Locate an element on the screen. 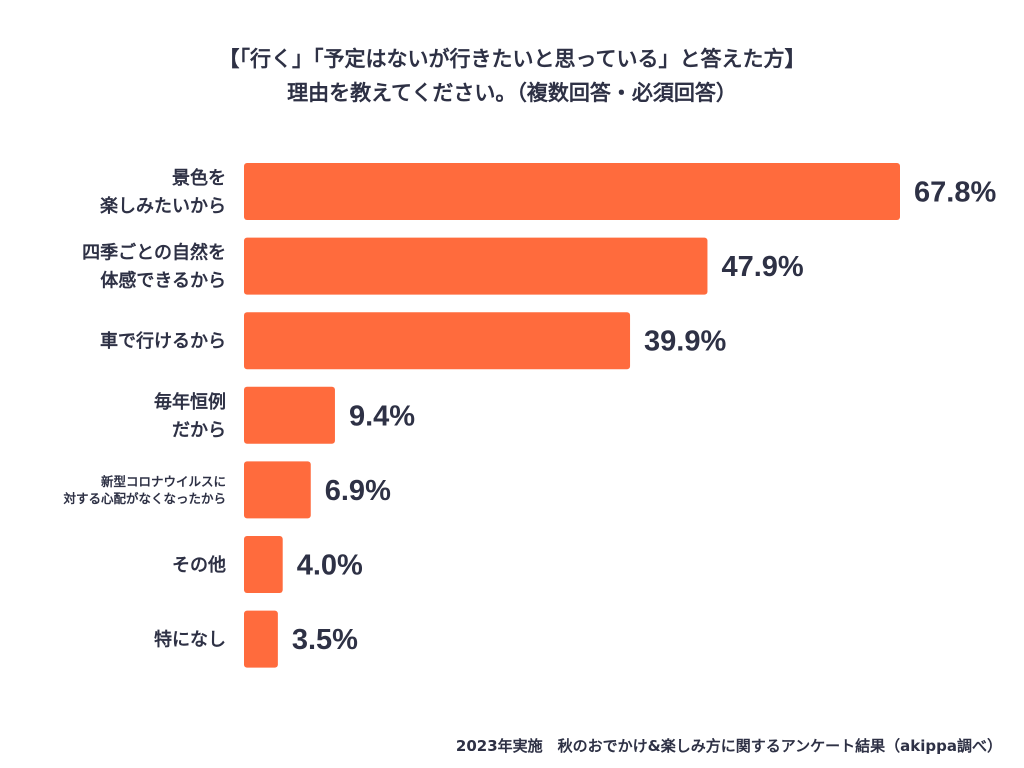 The image size is (1024, 768). category-label: その他 is located at coordinates (199, 565).